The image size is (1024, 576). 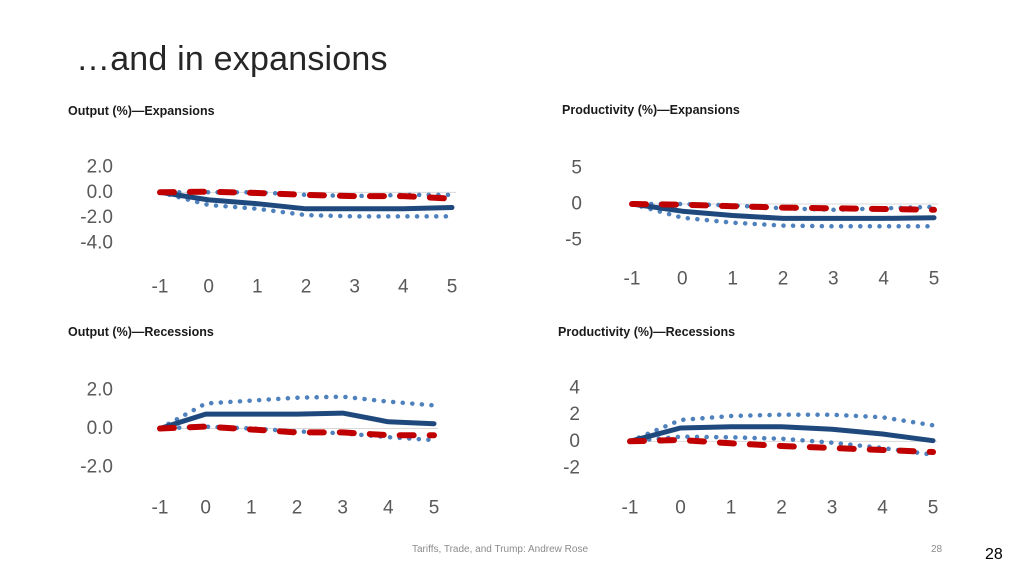 What do you see at coordinates (937, 549) in the screenshot?
I see `footer-page: 28` at bounding box center [937, 549].